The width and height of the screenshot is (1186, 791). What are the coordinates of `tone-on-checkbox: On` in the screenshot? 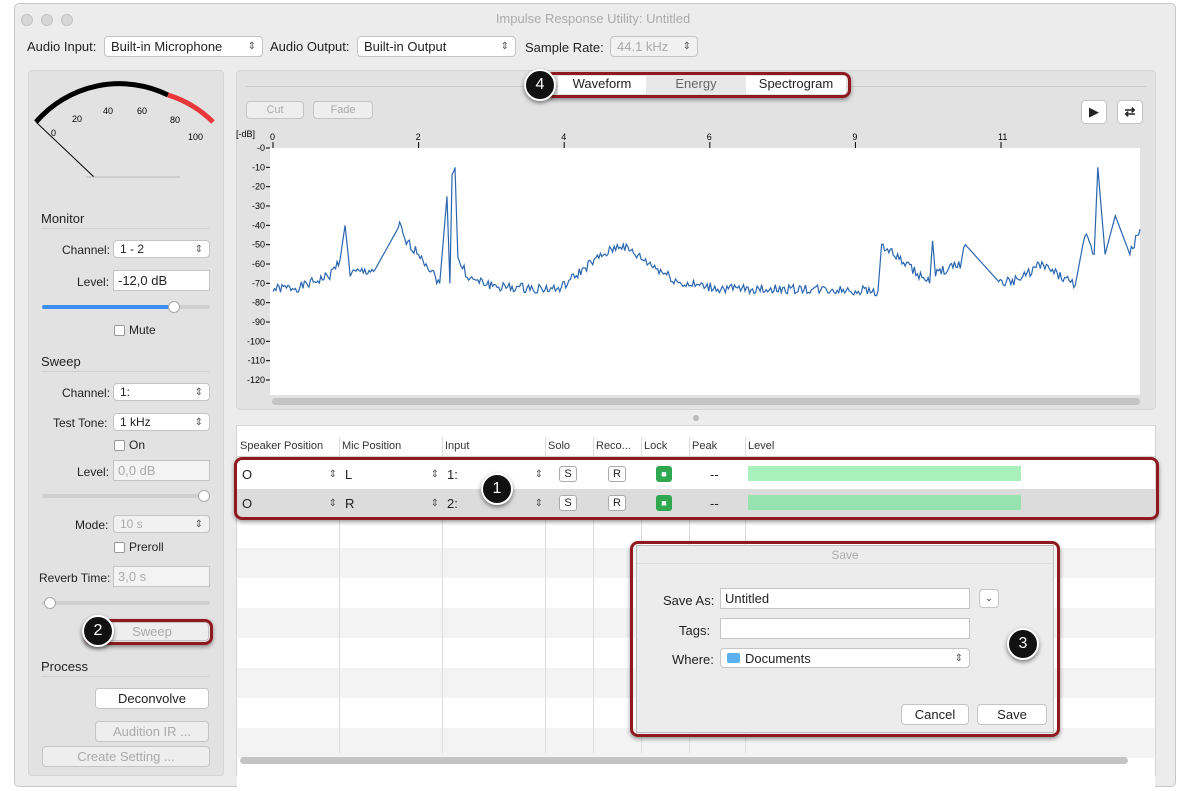 It's located at (129, 445).